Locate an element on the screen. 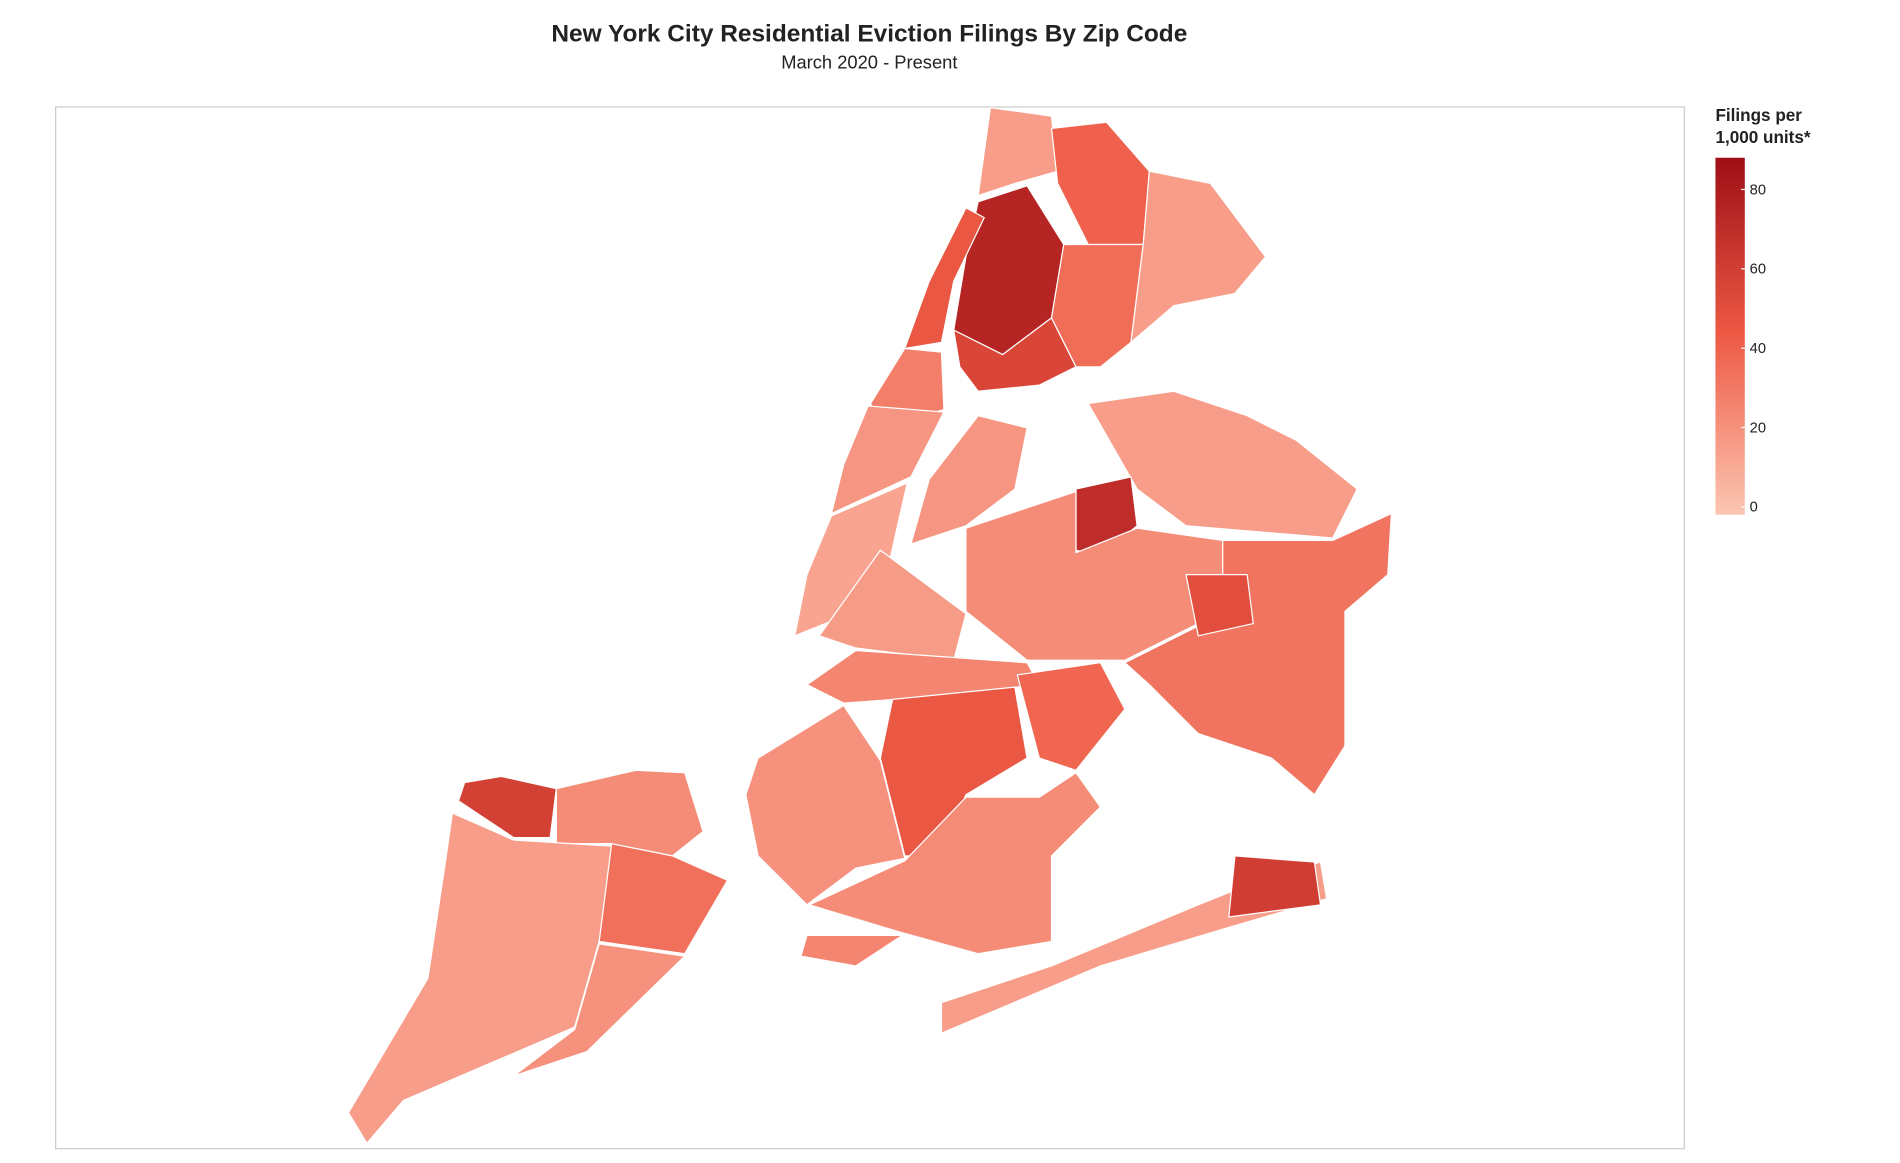  colorbar is located at coordinates (1730, 336).